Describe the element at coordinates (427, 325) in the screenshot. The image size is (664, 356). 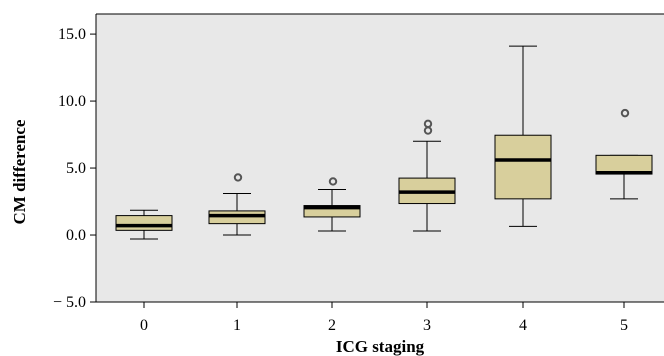
I see `x-tick-label: 3` at that location.